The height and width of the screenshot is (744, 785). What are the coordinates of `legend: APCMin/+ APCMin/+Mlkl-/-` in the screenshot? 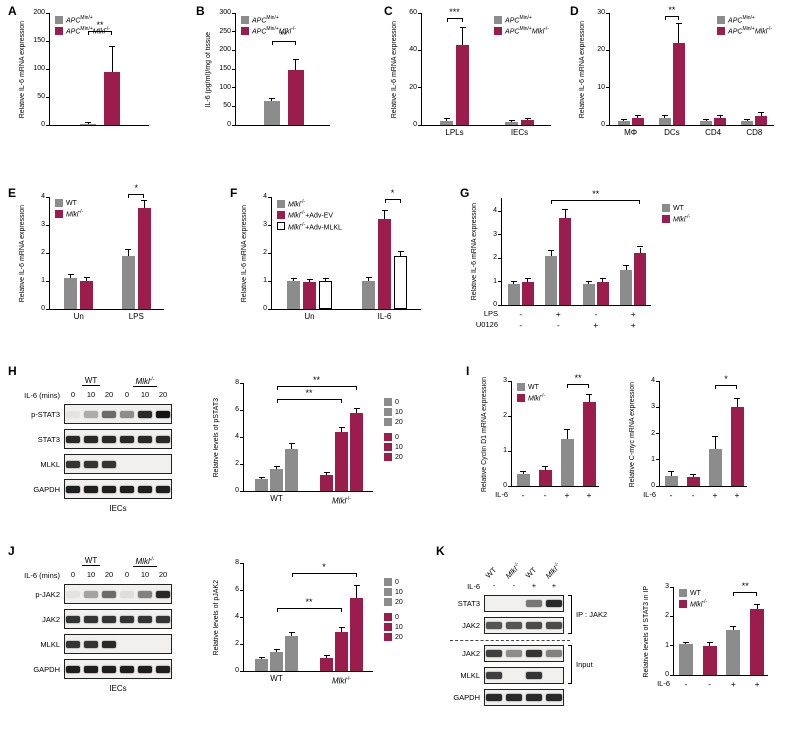 It's located at (521, 25).